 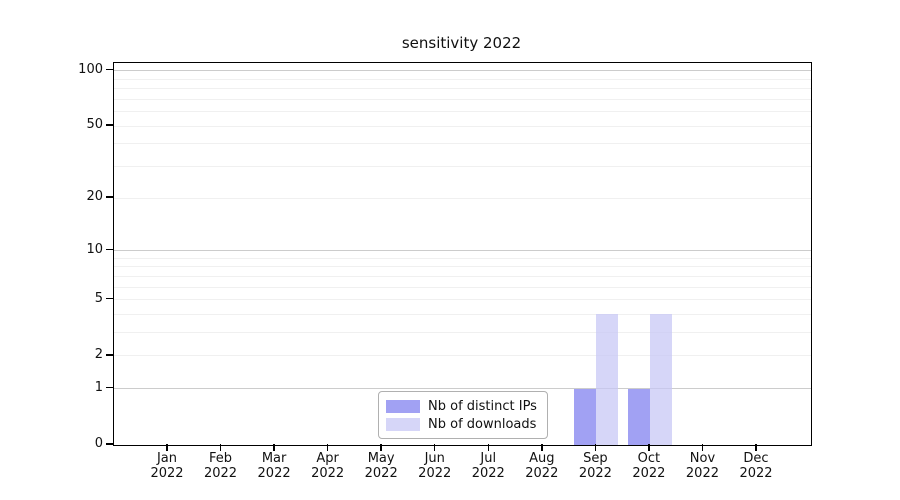 I want to click on y-tick-label: 0, so click(x=98, y=443).